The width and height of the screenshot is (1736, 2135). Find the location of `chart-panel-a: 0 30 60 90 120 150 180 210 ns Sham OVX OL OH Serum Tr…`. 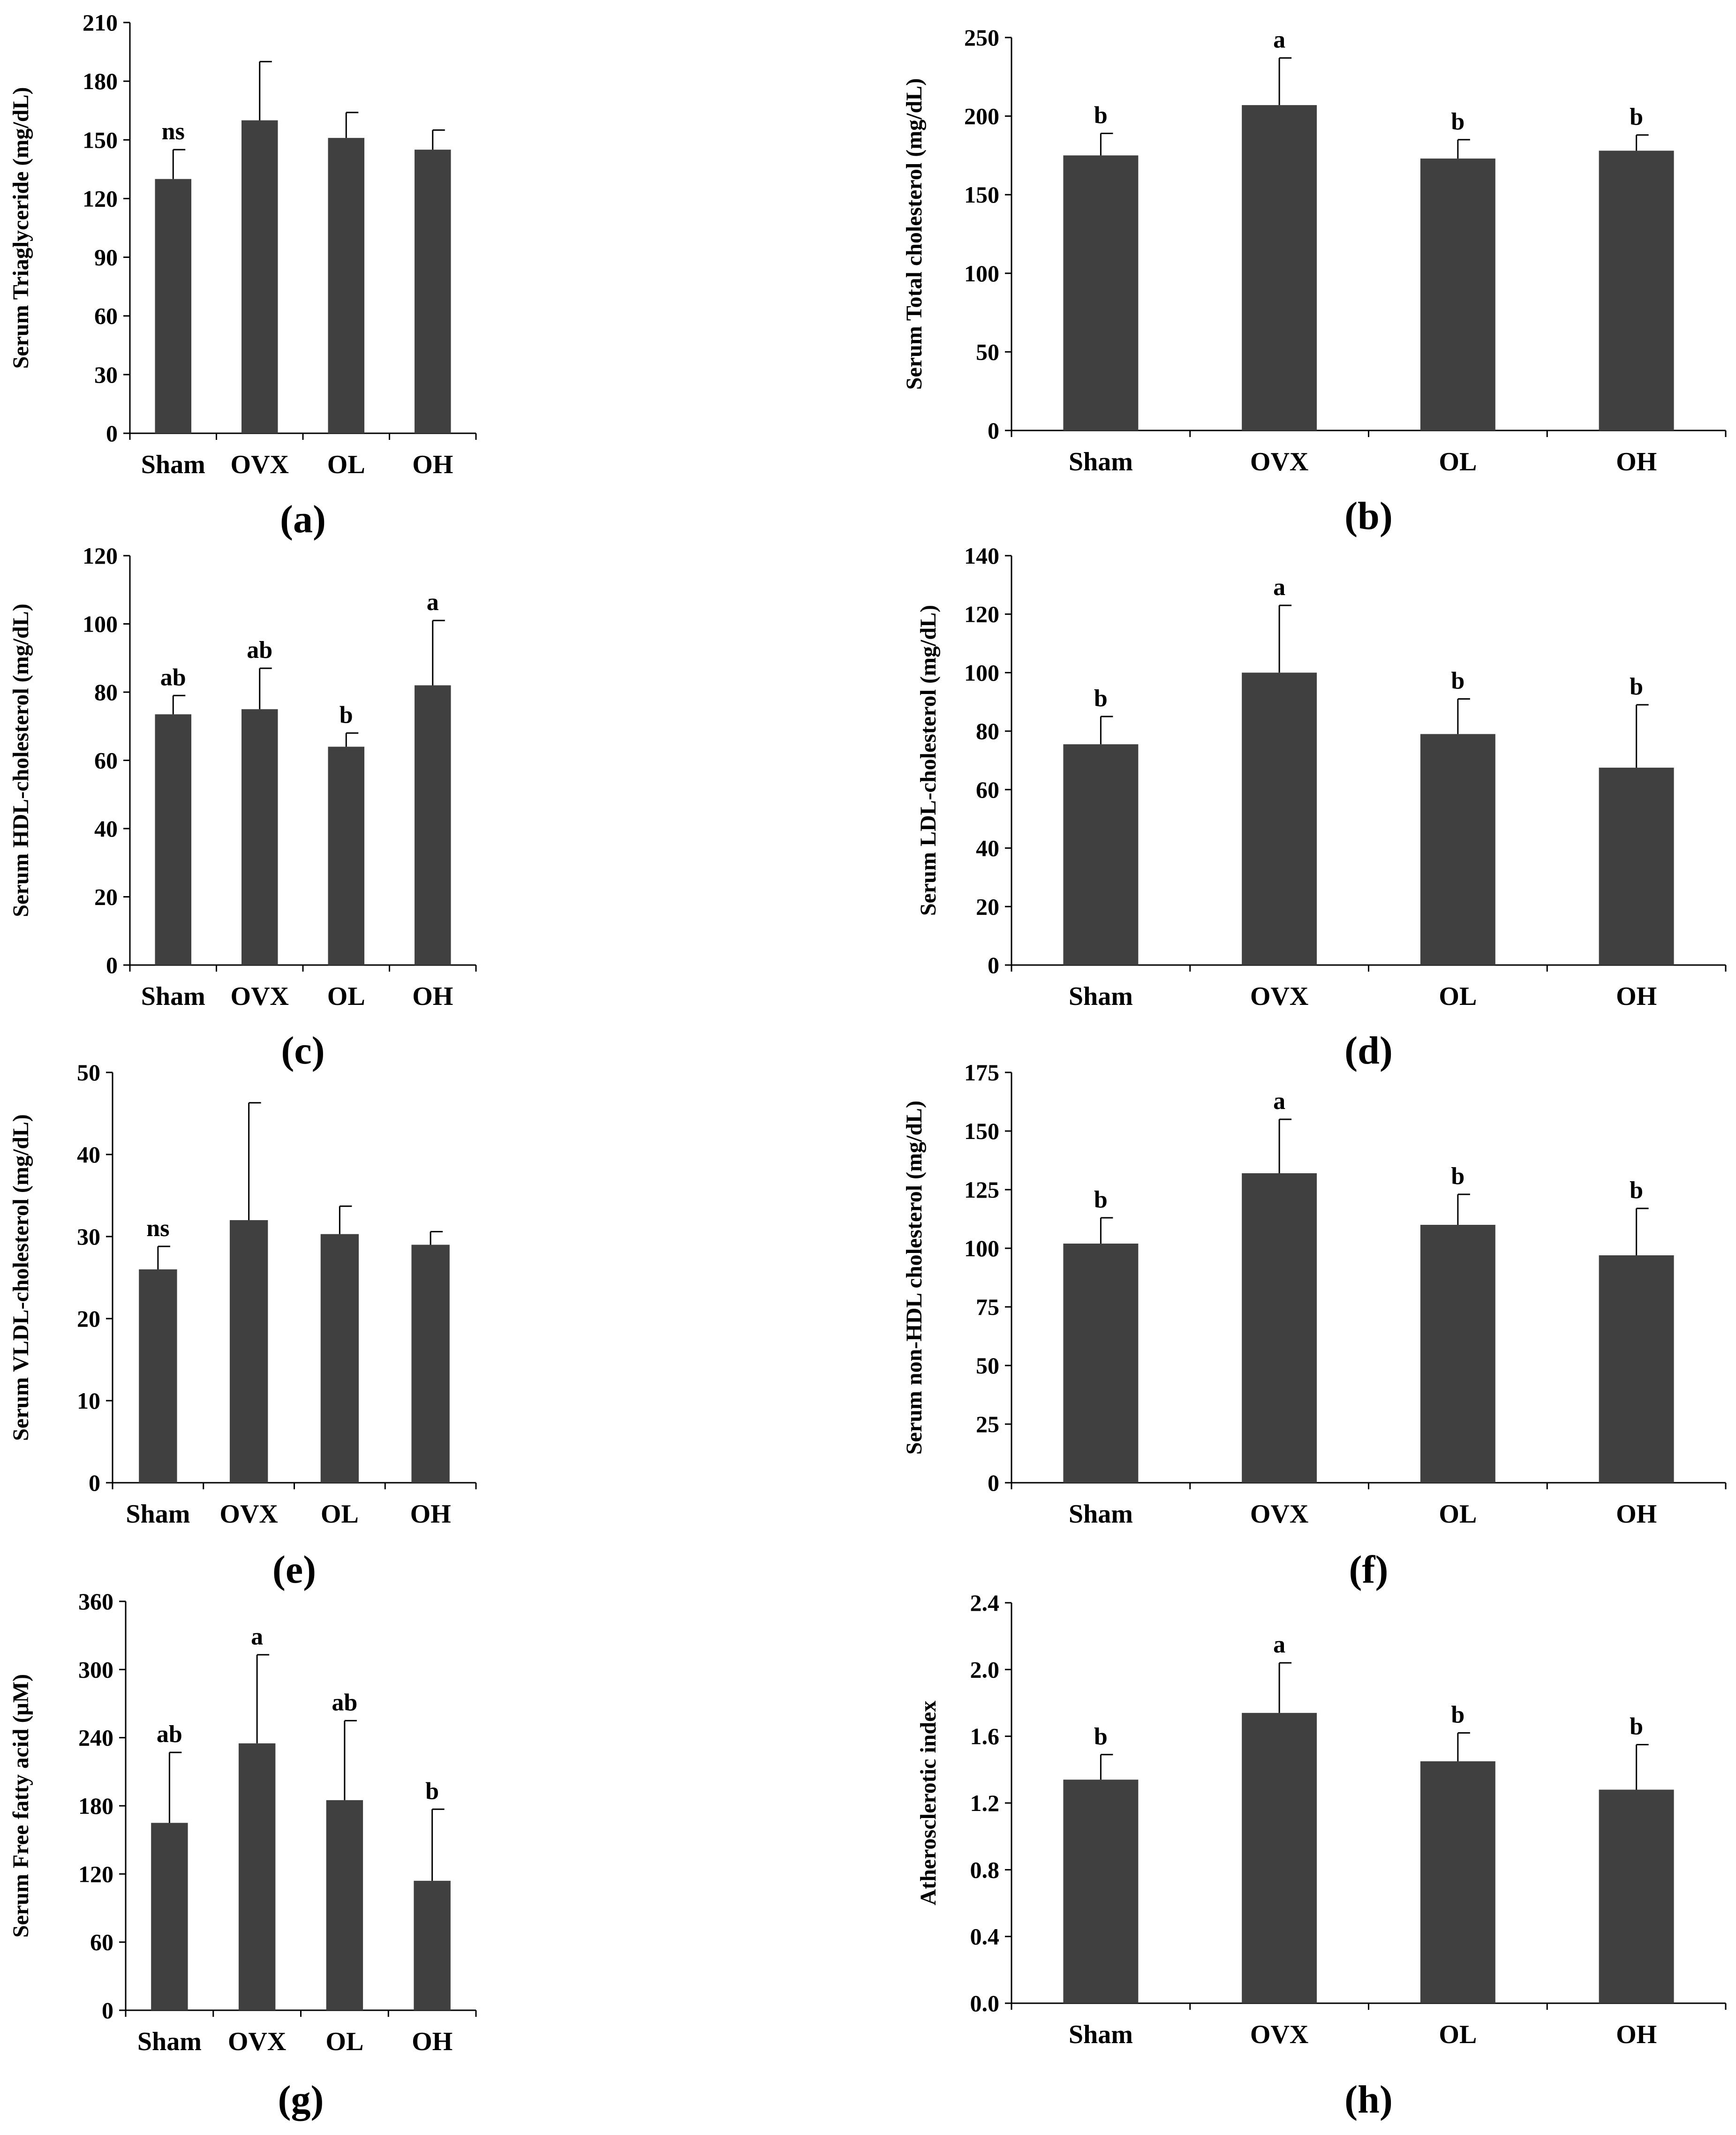

chart-panel-a: 0 30 60 90 120 150 180 210 ns Sham OVX OL OH Serum Tr… is located at coordinates (242, 275).